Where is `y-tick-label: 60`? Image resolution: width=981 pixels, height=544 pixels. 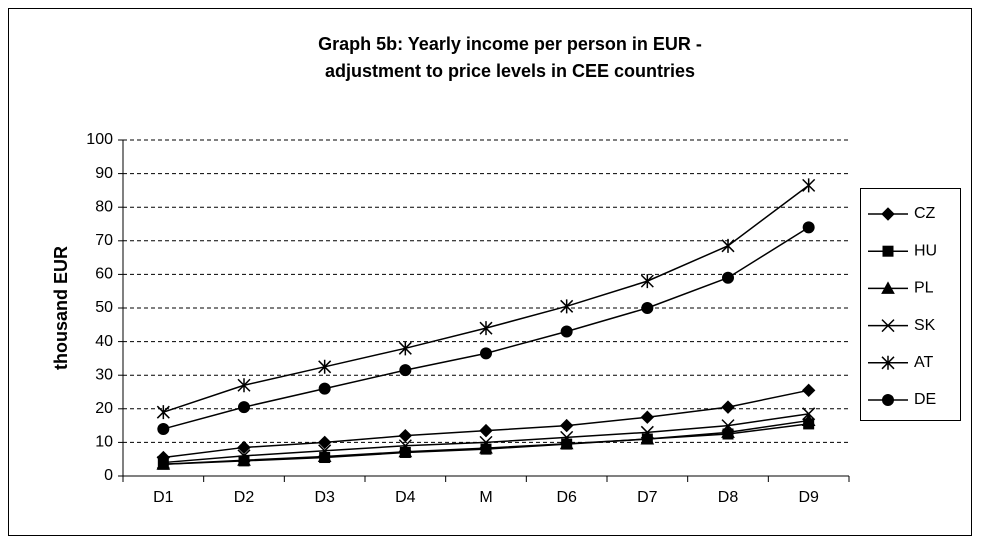 y-tick-label: 60 is located at coordinates (104, 274).